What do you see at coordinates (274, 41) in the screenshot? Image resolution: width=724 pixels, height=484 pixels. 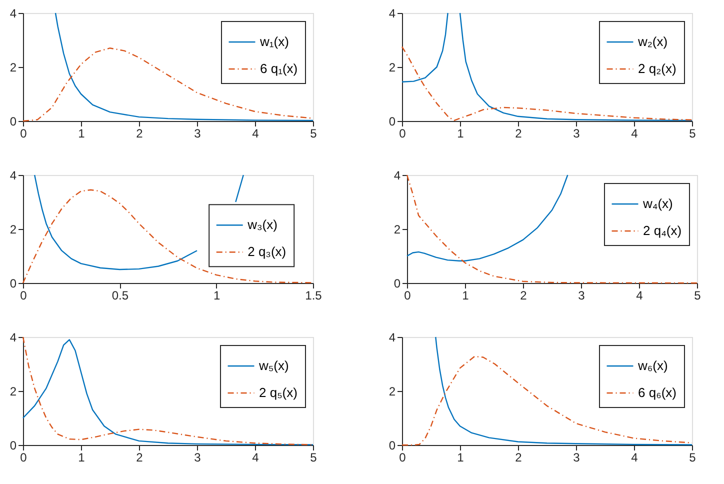 I see `legend-label: w₁(x)` at bounding box center [274, 41].